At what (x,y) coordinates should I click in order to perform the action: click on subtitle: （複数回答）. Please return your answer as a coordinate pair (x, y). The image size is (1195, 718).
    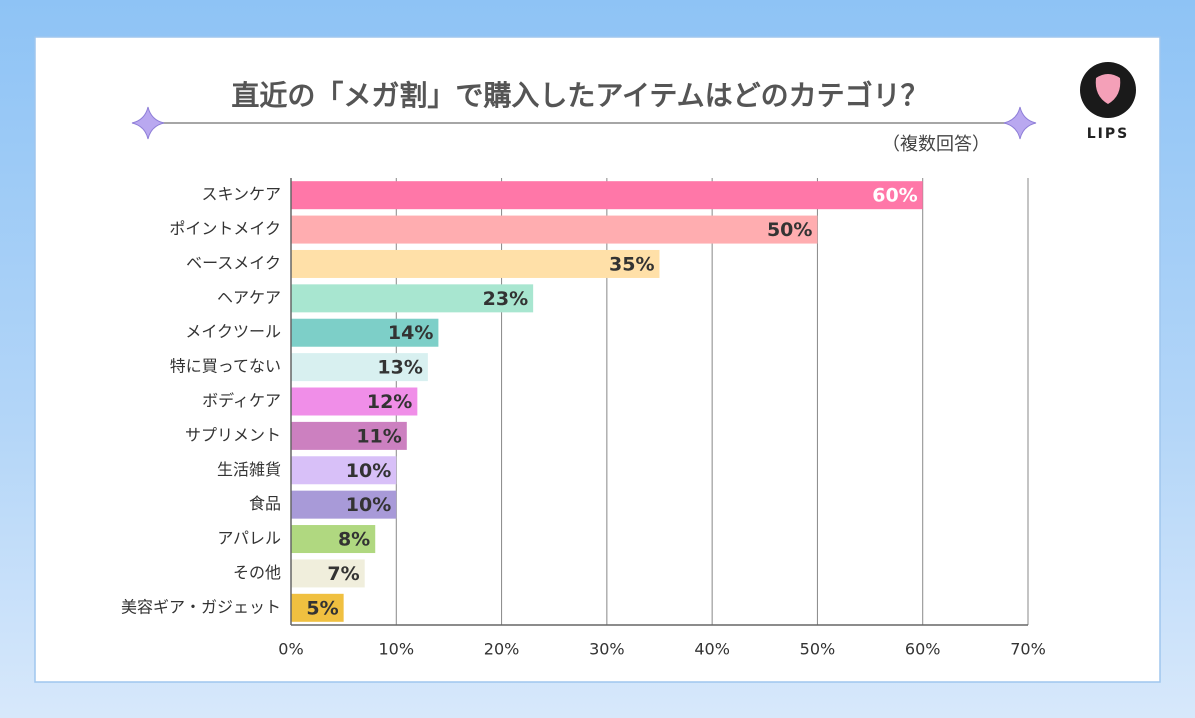
    Looking at the image, I should click on (936, 144).